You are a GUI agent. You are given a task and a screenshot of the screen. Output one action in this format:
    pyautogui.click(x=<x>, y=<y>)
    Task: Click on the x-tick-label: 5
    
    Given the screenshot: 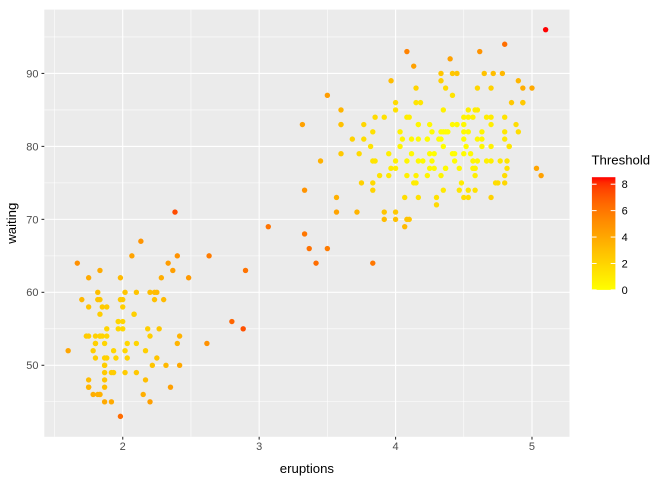 What is the action you would take?
    pyautogui.click(x=532, y=447)
    